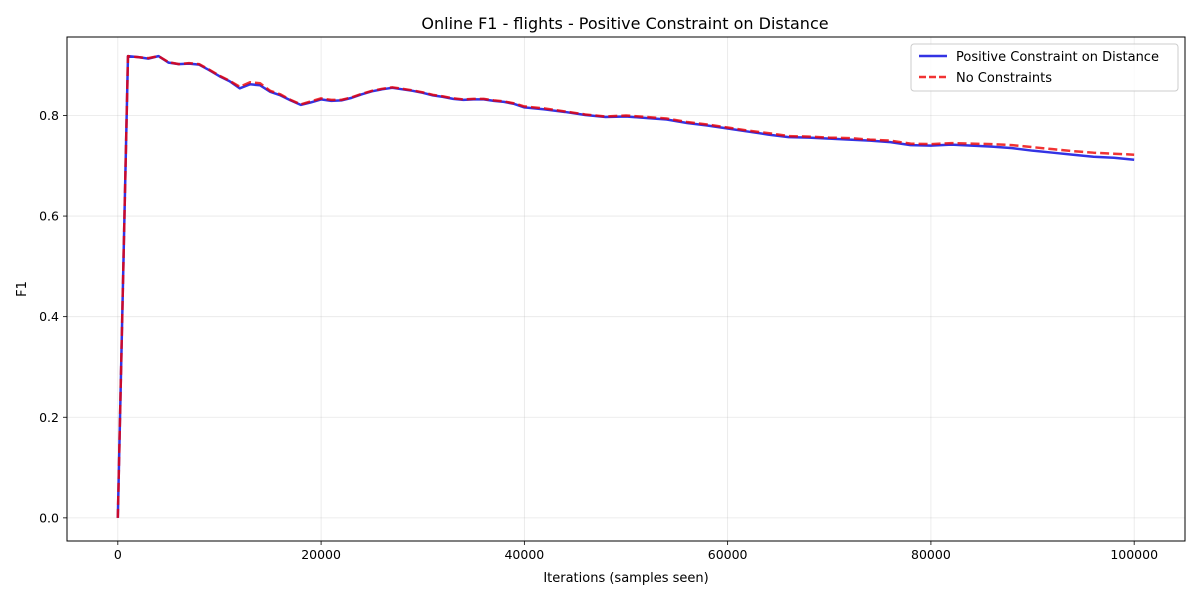 This screenshot has height=600, width=1200. I want to click on y-tick-label: 0.0, so click(49, 517).